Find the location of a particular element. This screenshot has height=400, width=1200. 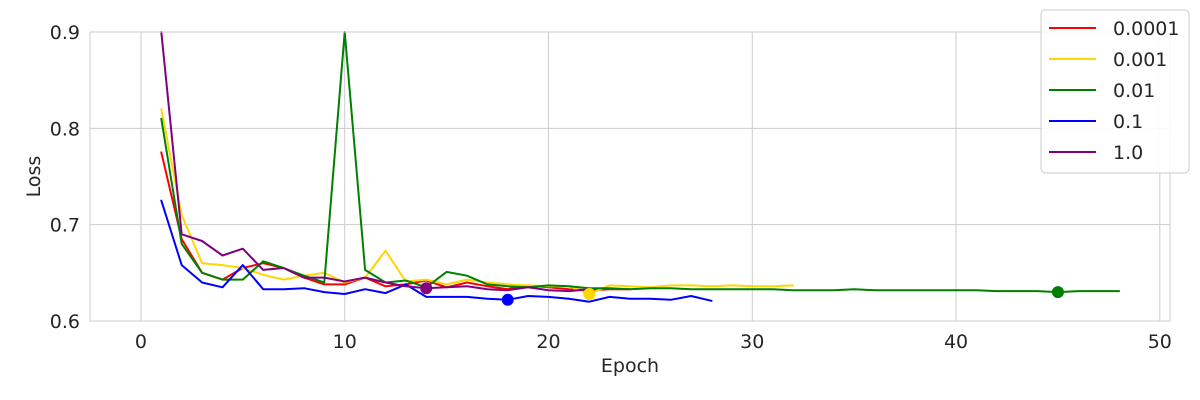

legend-label: 0.0001 is located at coordinates (1146, 29).